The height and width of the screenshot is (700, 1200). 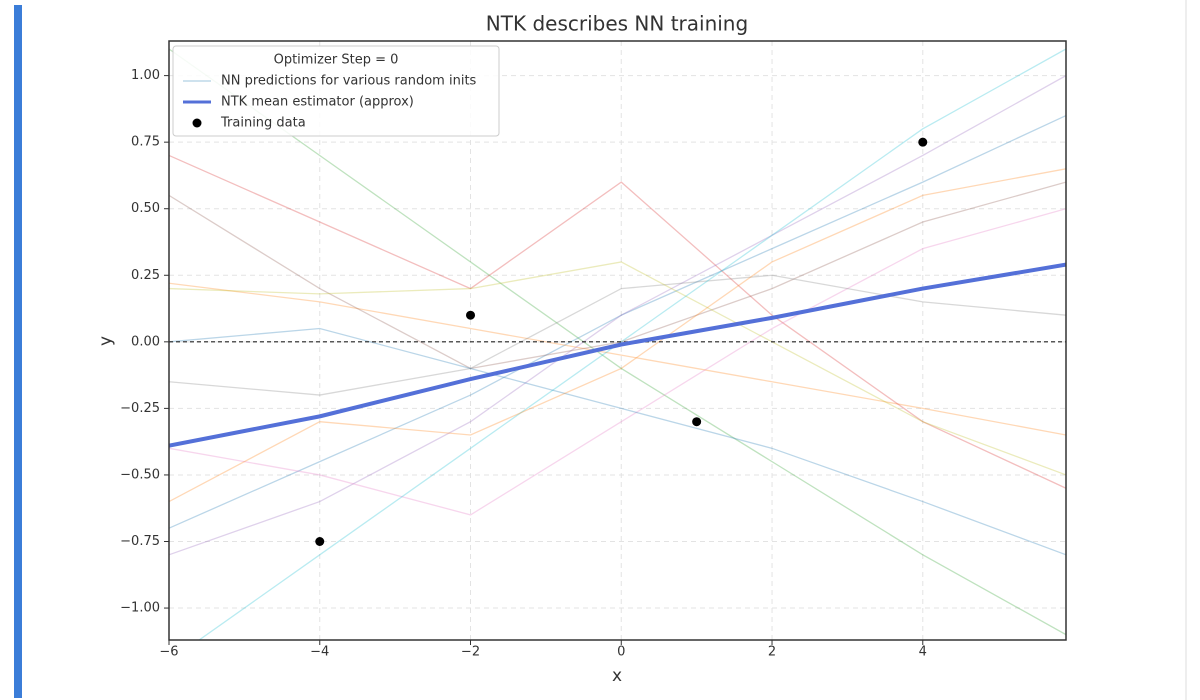 I want to click on y-tick-label: 0.25, so click(x=145, y=275).